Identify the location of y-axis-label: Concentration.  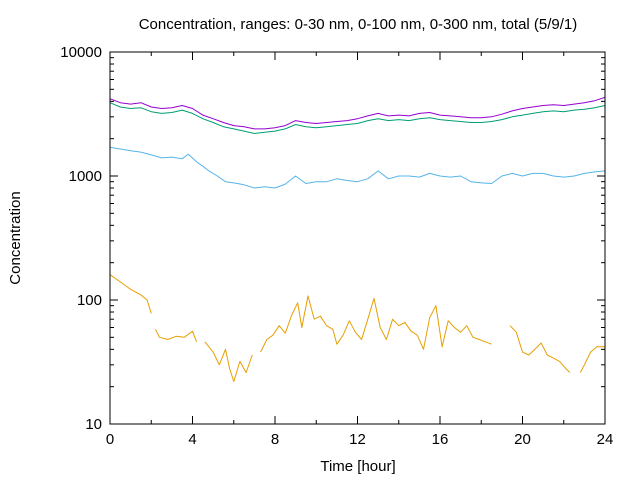
(15, 237).